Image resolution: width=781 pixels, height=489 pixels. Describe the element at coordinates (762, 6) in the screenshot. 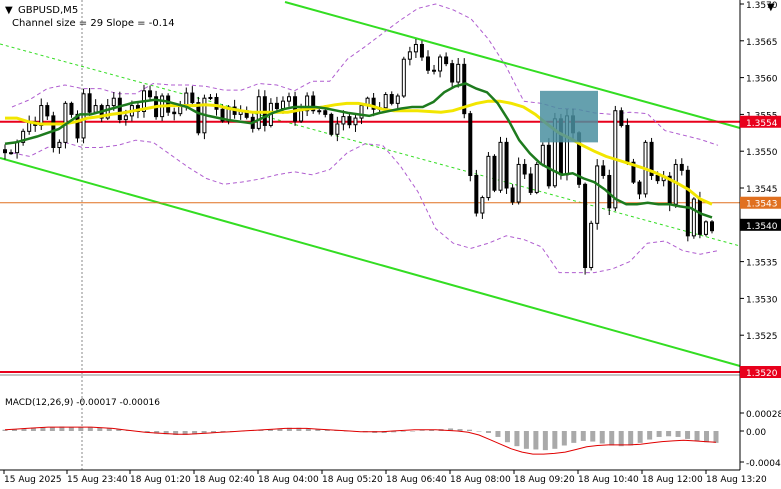

I see `price-tick-label: 1.3570` at that location.